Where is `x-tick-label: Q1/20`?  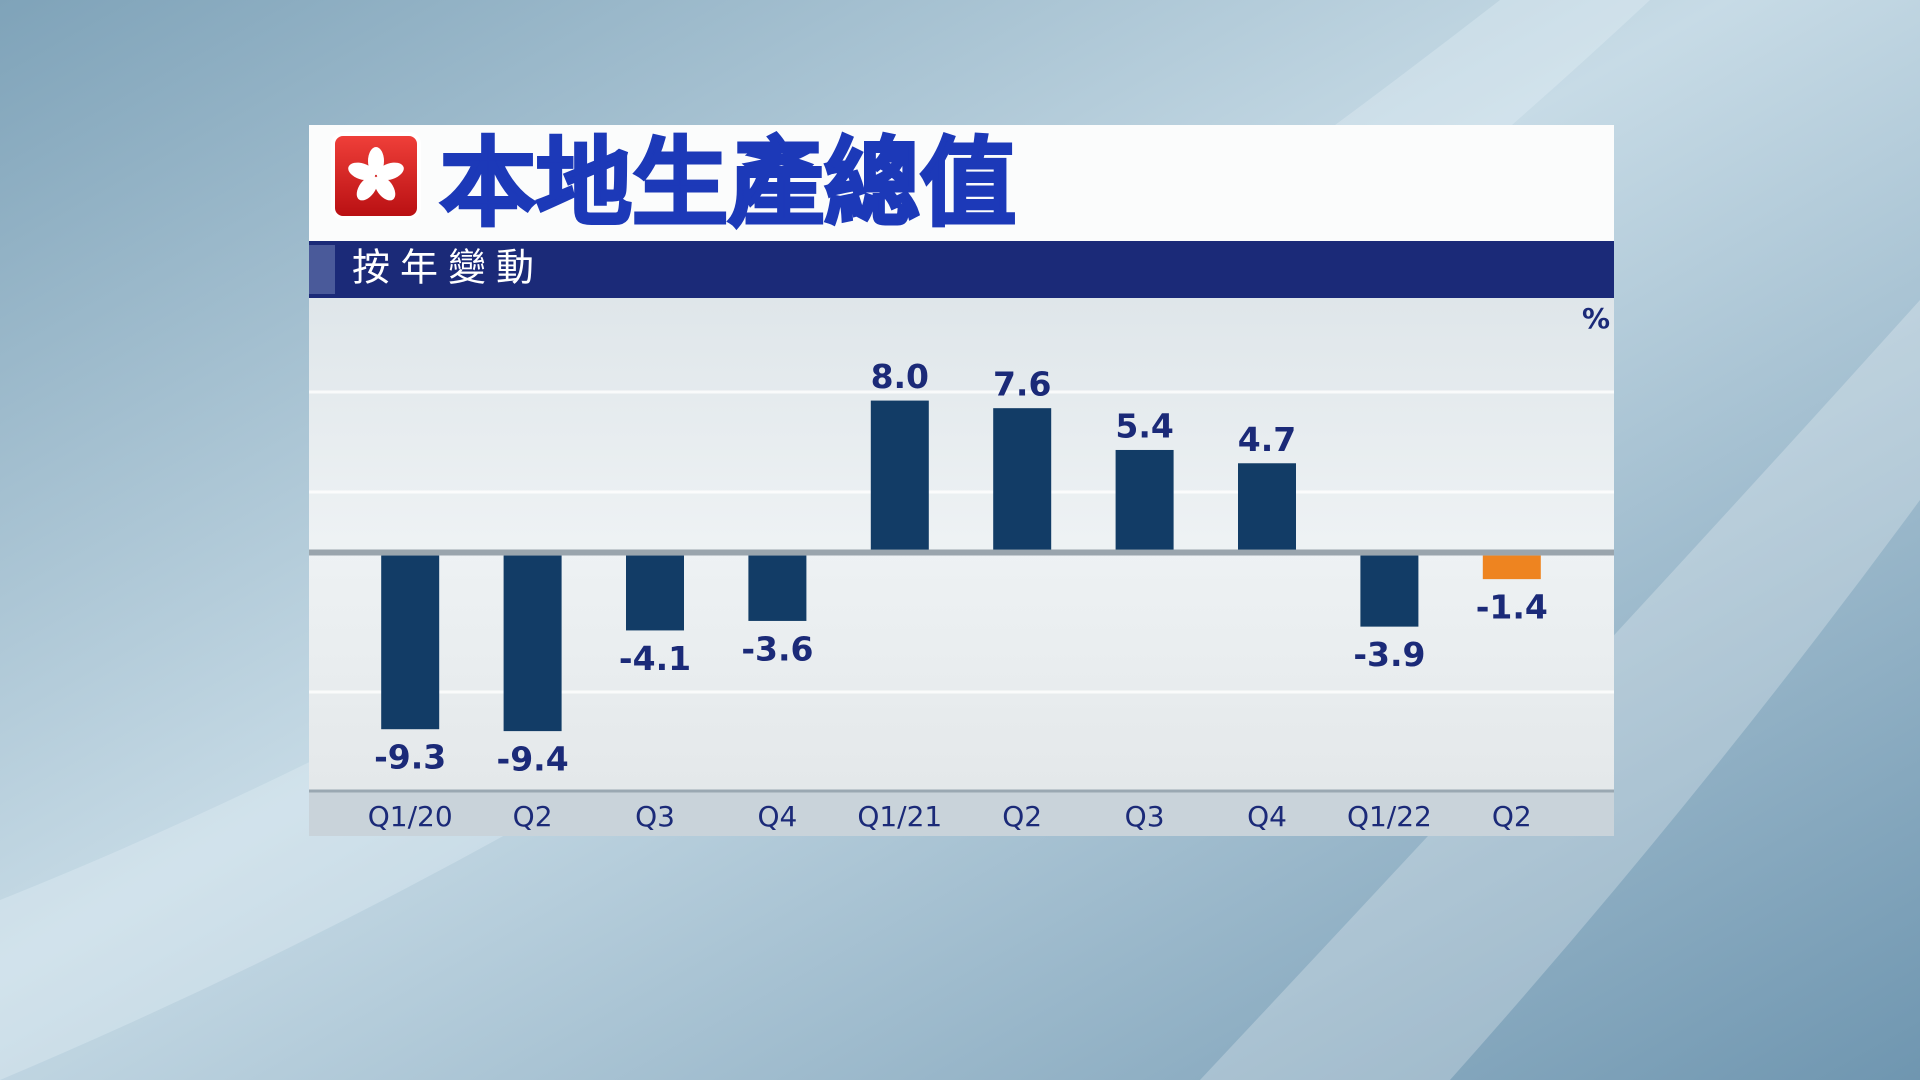 x-tick-label: Q1/20 is located at coordinates (410, 816).